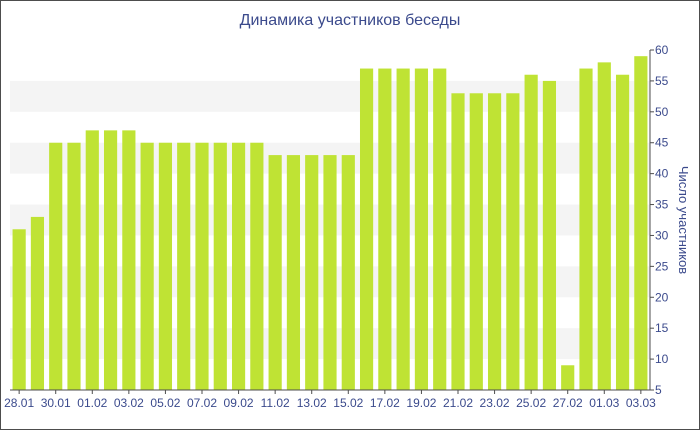 The height and width of the screenshot is (430, 700). What do you see at coordinates (494, 241) in the screenshot?
I see `bar-23.02` at bounding box center [494, 241].